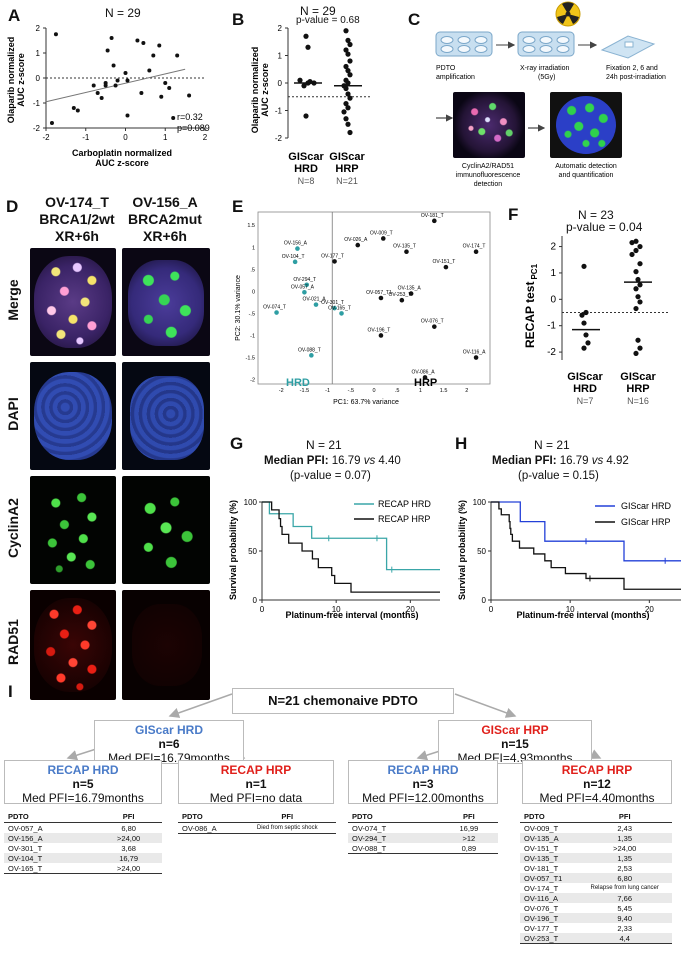 This screenshot has height=980, width=685. I want to click on pdto-cell: OV-074_T, so click(369, 828).